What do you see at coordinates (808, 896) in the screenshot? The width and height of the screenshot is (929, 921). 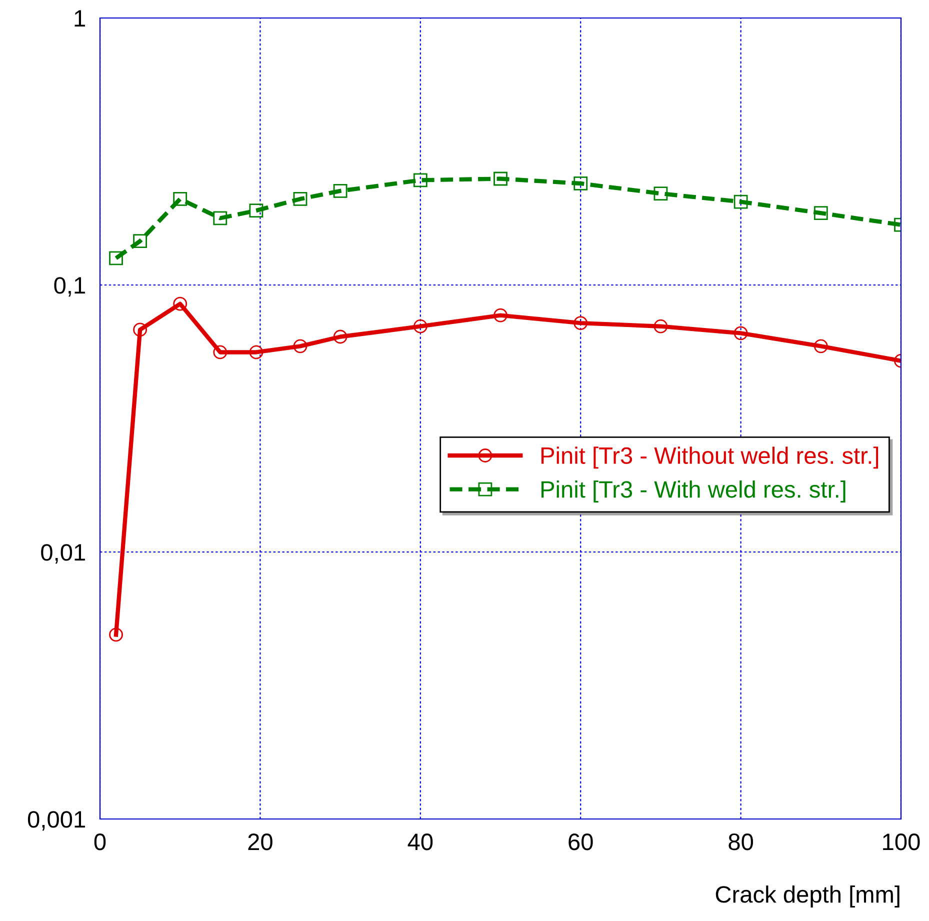 I see `x-axis-title: Crack depth [mm]` at bounding box center [808, 896].